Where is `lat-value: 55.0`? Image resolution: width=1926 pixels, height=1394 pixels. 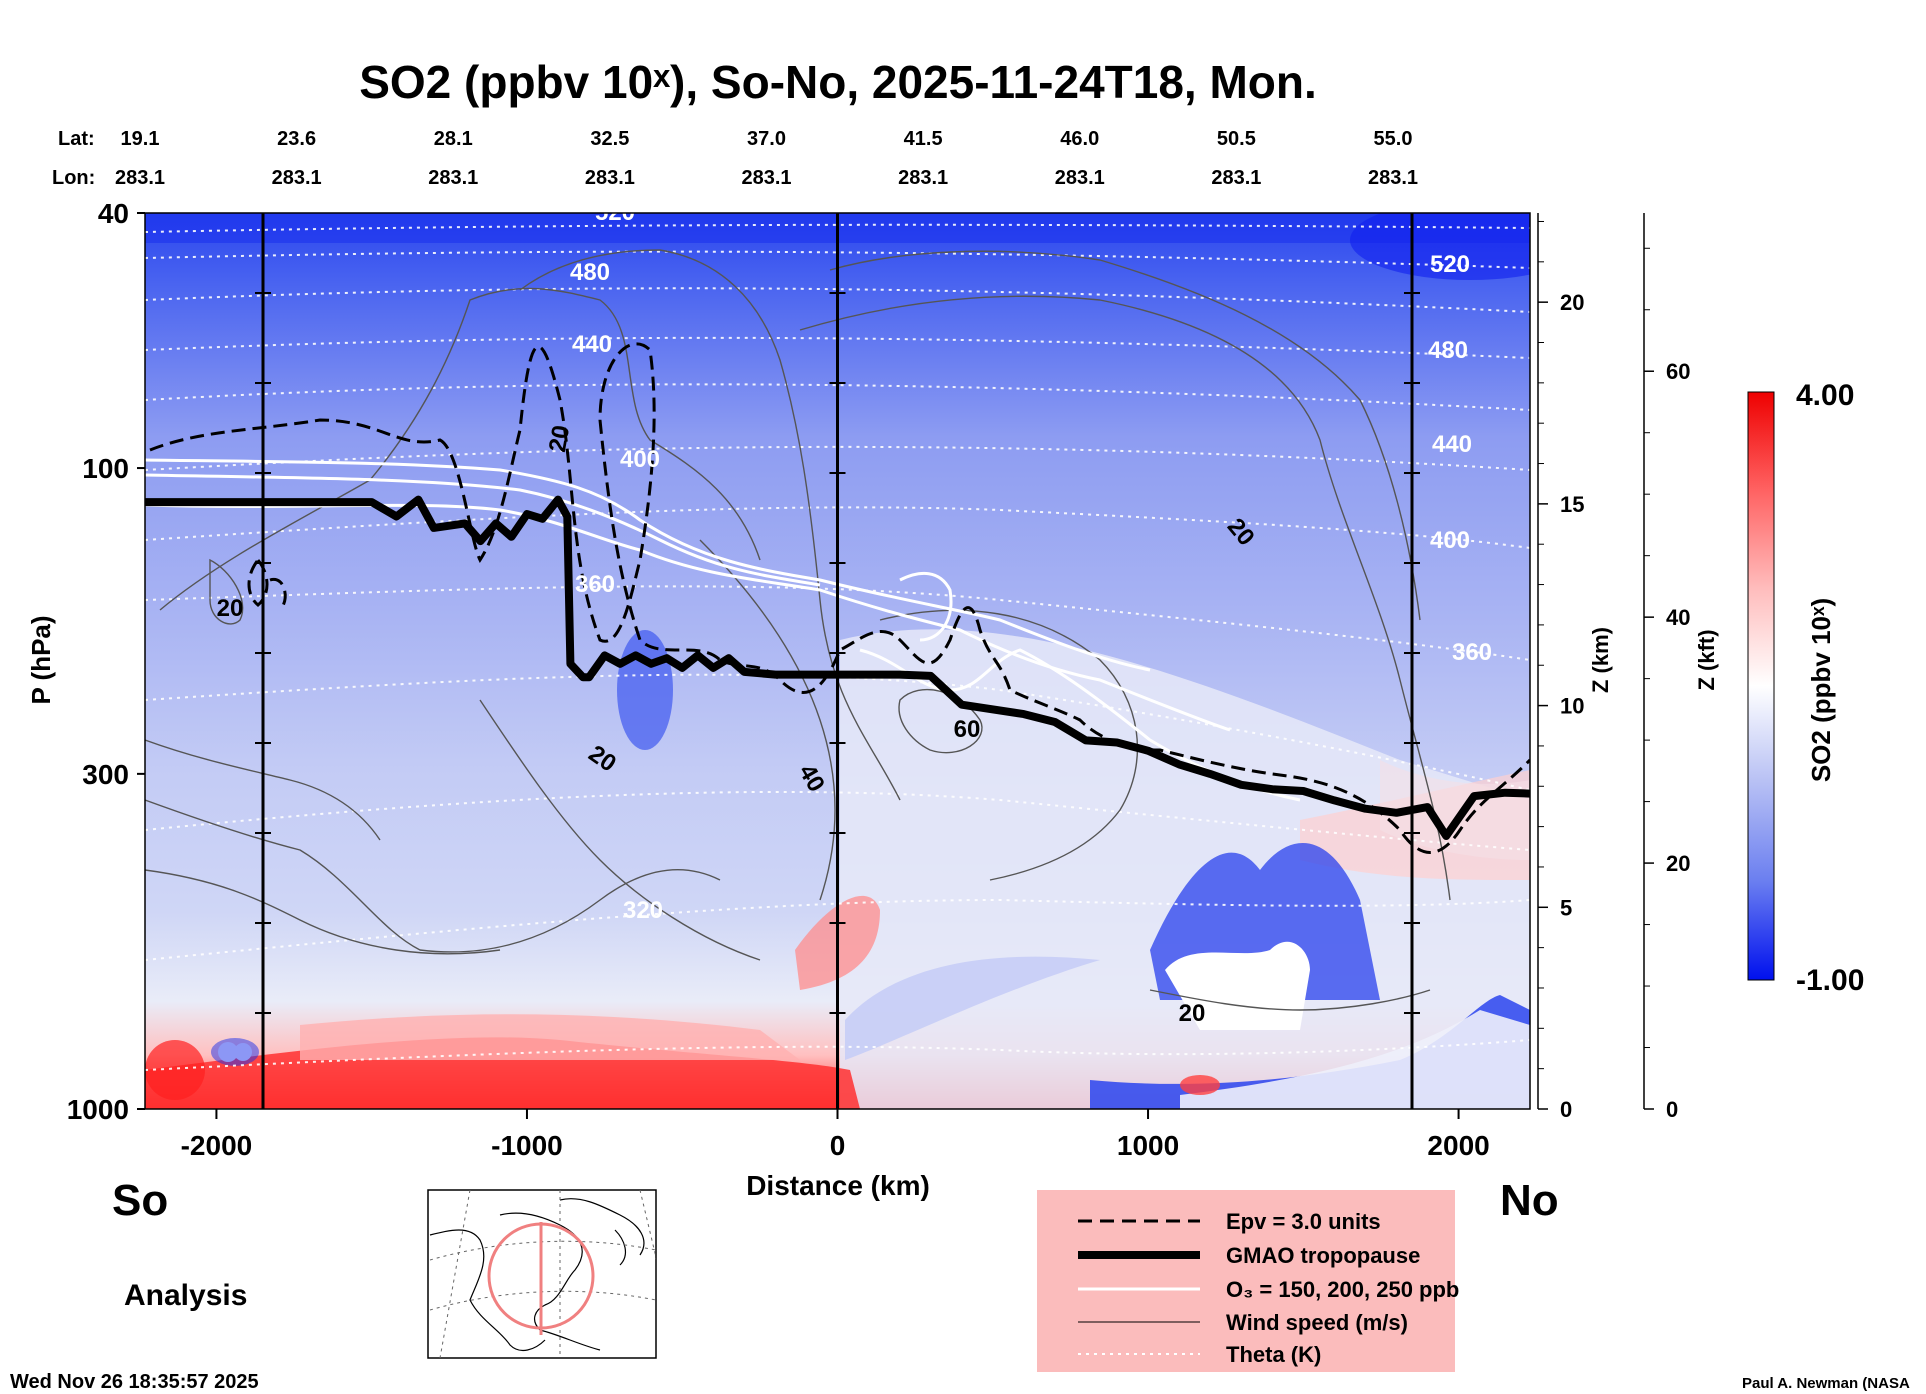 lat-value: 55.0 is located at coordinates (1393, 139).